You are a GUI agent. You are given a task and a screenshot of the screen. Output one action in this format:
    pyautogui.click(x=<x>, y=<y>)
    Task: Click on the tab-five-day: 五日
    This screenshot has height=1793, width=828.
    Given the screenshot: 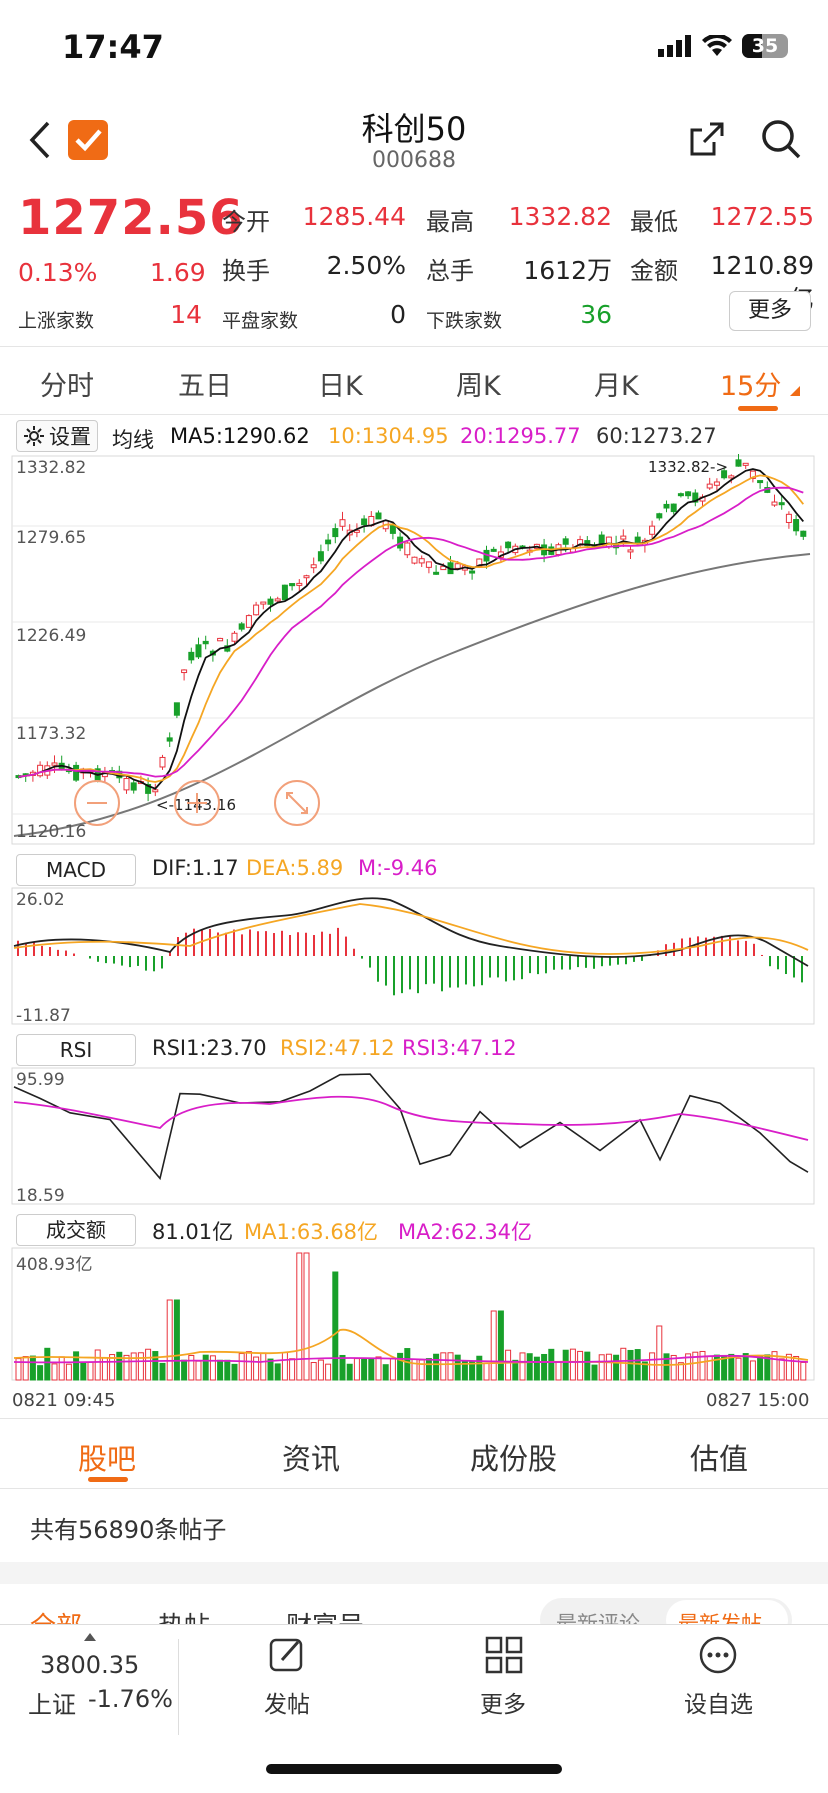 What is the action you would take?
    pyautogui.click(x=205, y=386)
    